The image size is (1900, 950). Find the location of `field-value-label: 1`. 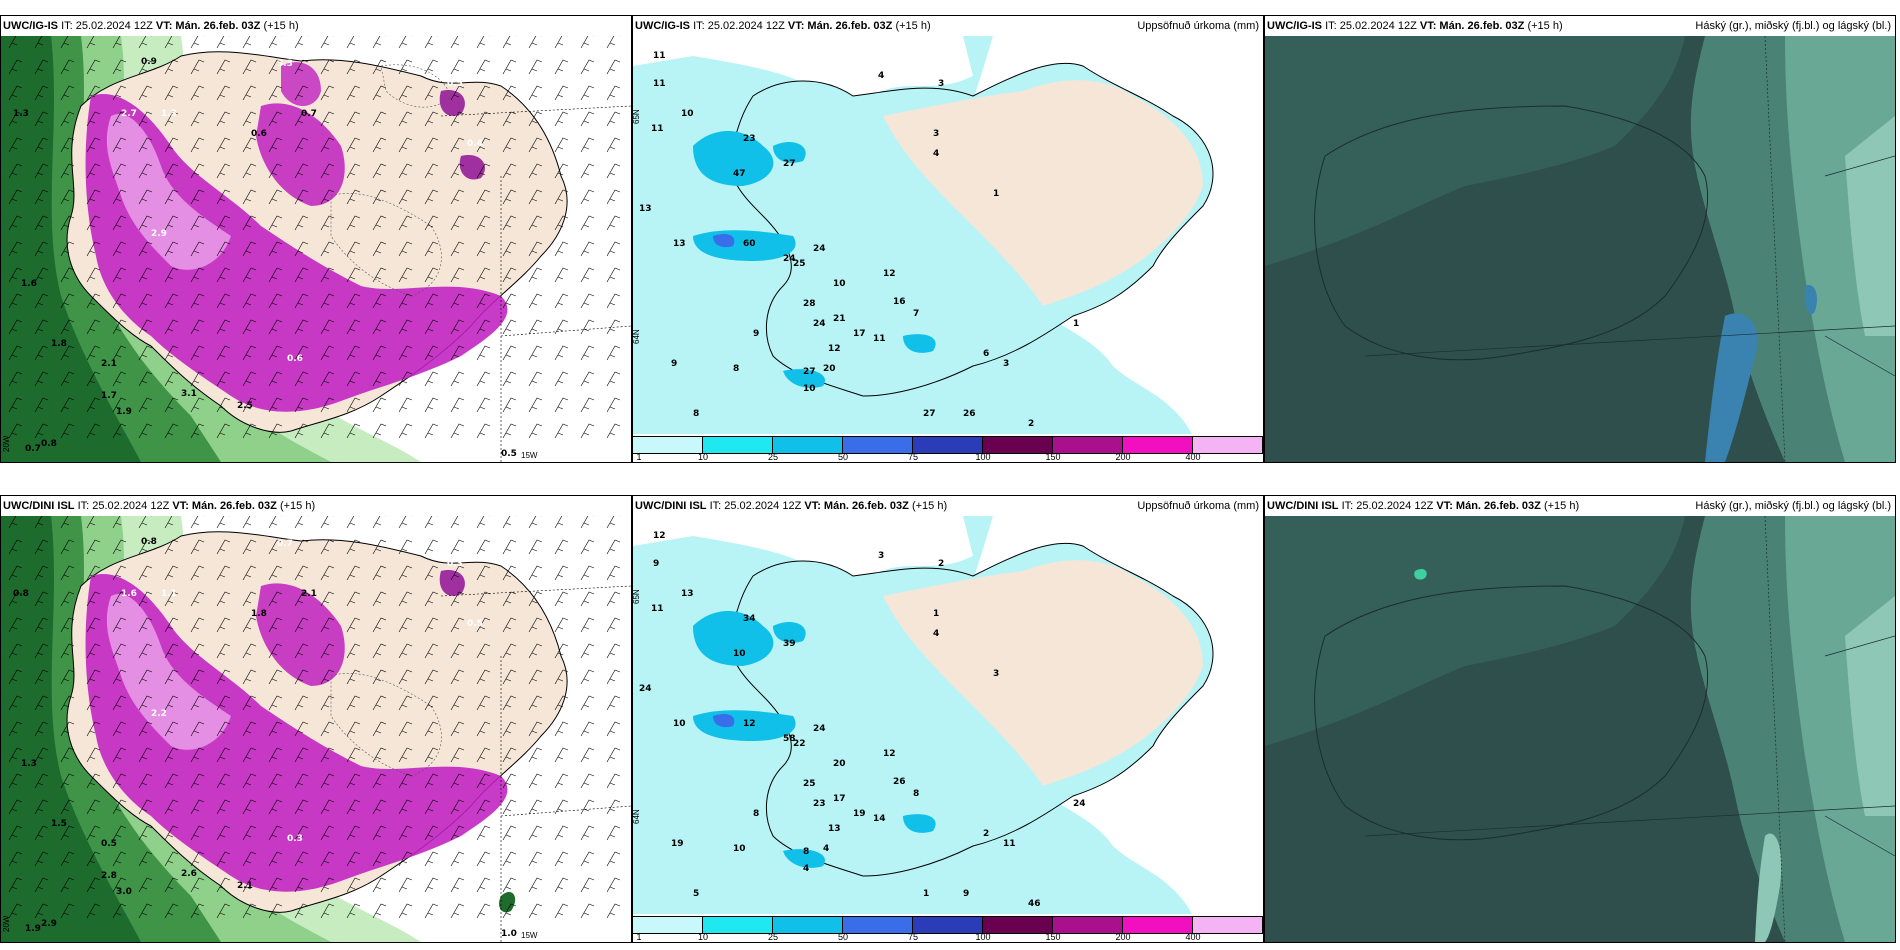

field-value-label: 1 is located at coordinates (926, 894).